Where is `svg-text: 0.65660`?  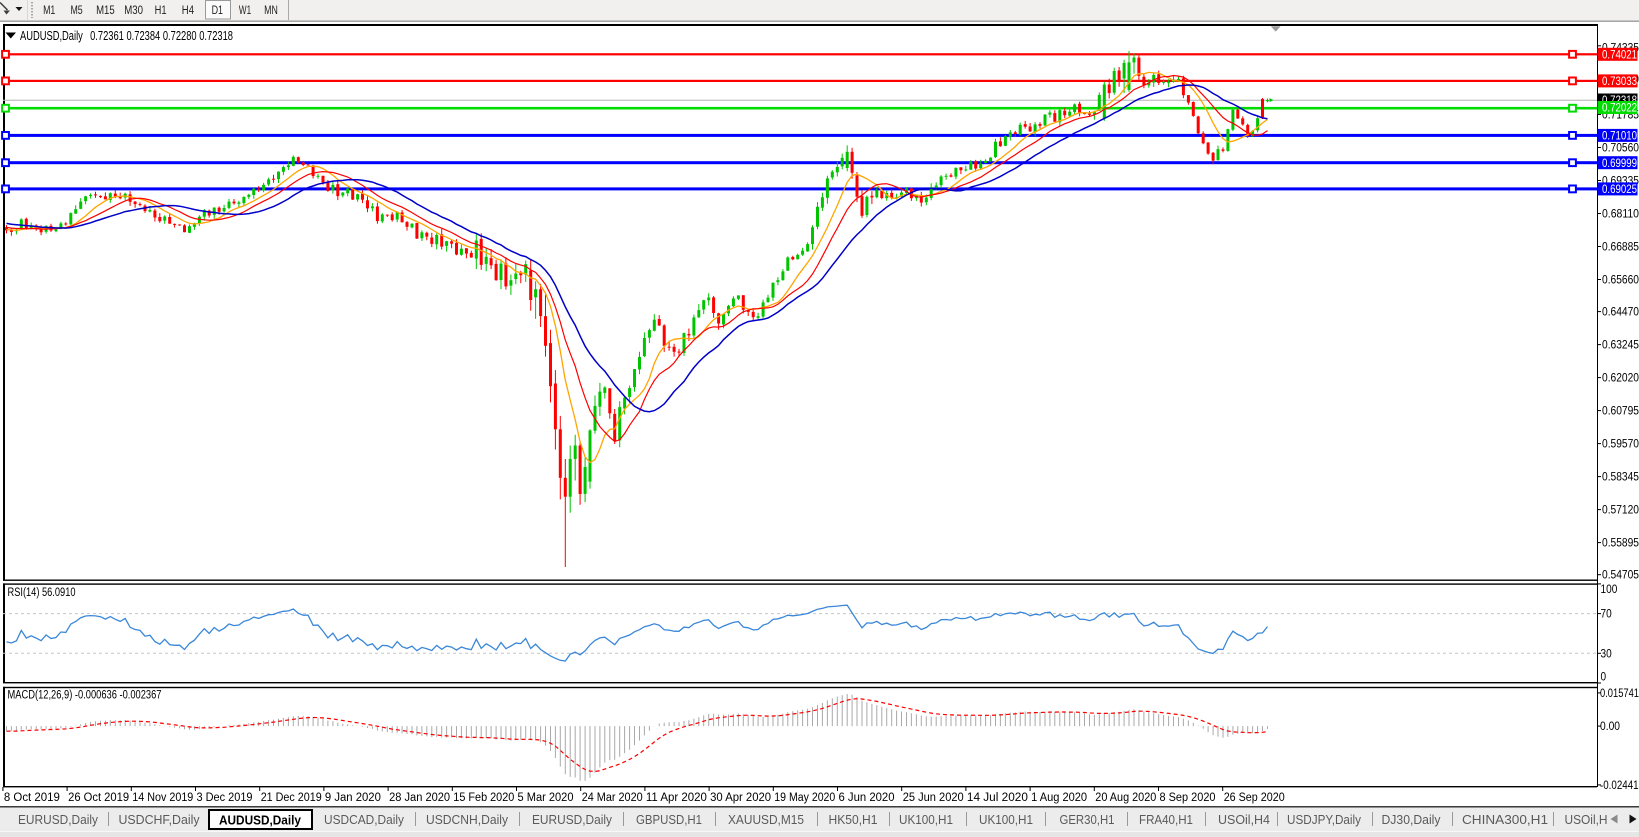
svg-text: 0.65660 is located at coordinates (1620, 281).